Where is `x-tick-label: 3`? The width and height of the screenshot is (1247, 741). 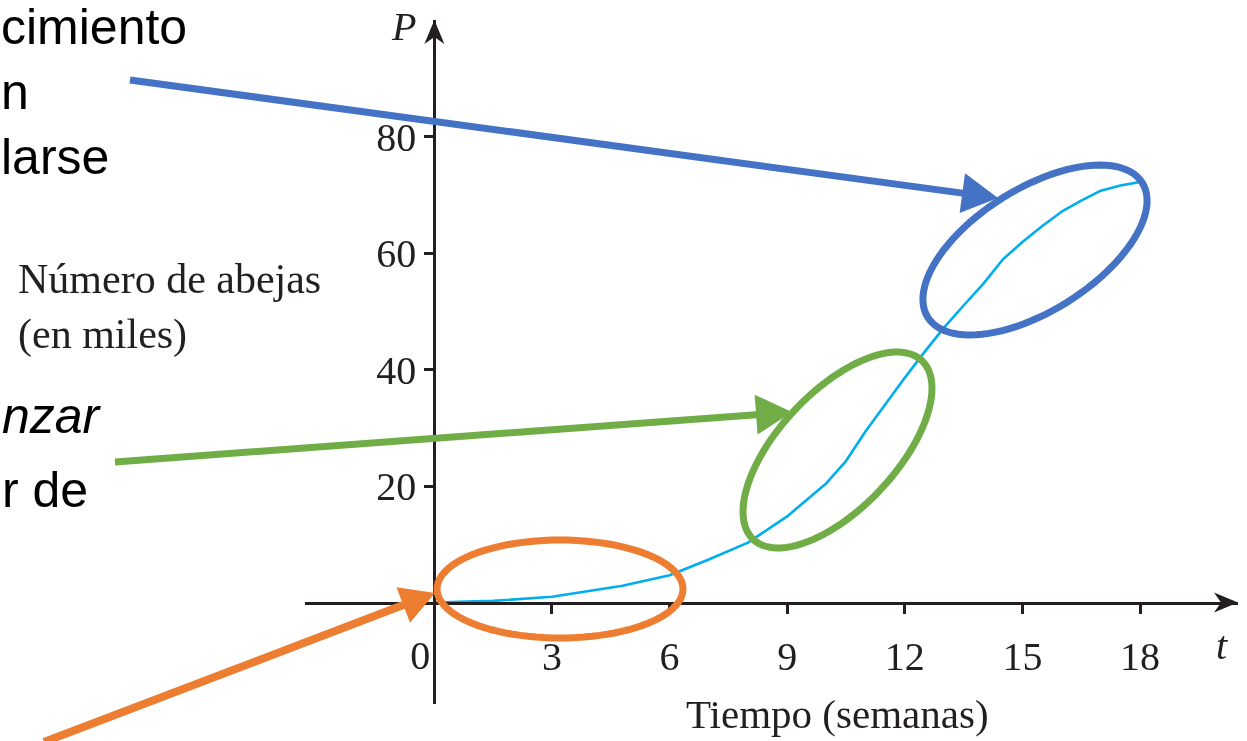 x-tick-label: 3 is located at coordinates (551, 656).